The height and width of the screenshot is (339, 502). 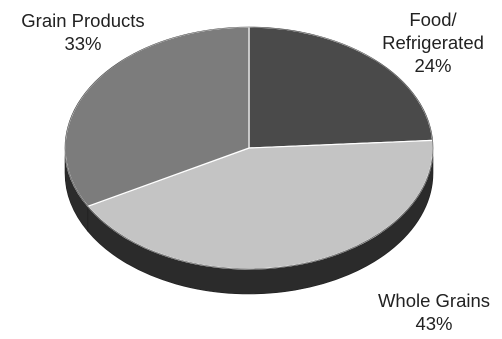 I want to click on slice-name: Food/ Refrigerated, so click(x=433, y=31).